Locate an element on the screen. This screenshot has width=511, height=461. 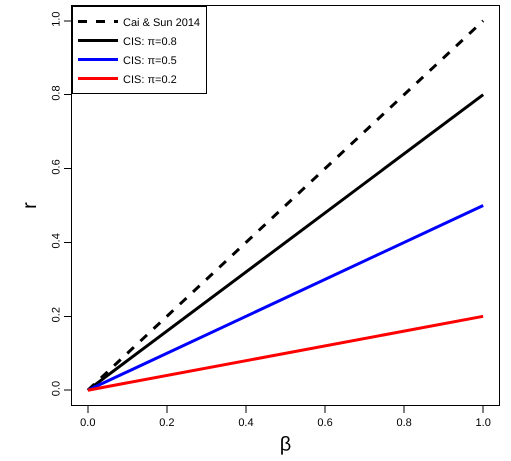
y-tick-label: 0.2 is located at coordinates (56, 314).